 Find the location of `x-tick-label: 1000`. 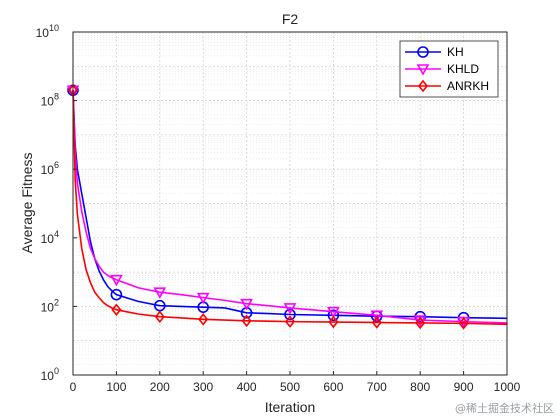

x-tick-label: 1000 is located at coordinates (507, 387).